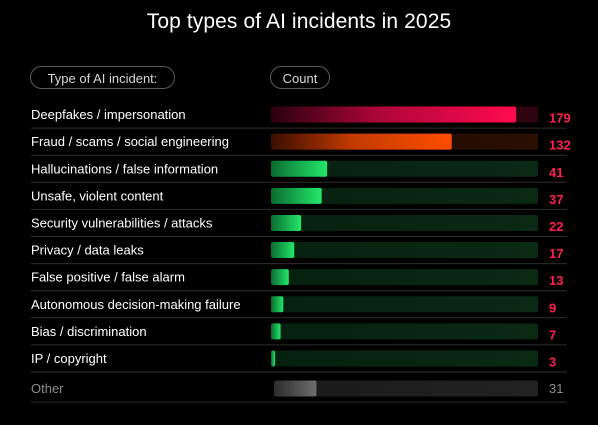  Describe the element at coordinates (97, 195) in the screenshot. I see `category-label-unsafe-violent-content: Unsafe, violent content` at that location.